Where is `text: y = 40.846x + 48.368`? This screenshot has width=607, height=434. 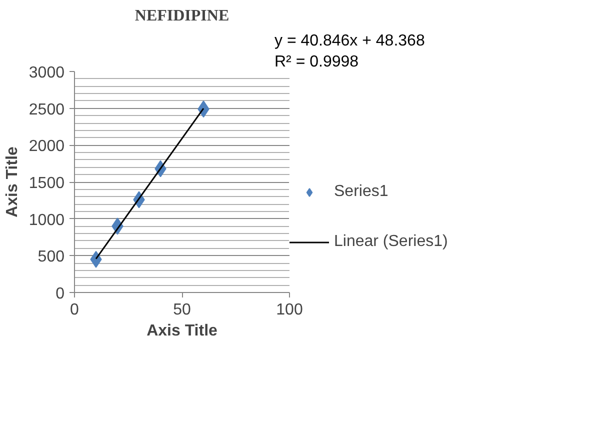 text: y = 40.846x + 48.368 is located at coordinates (349, 41).